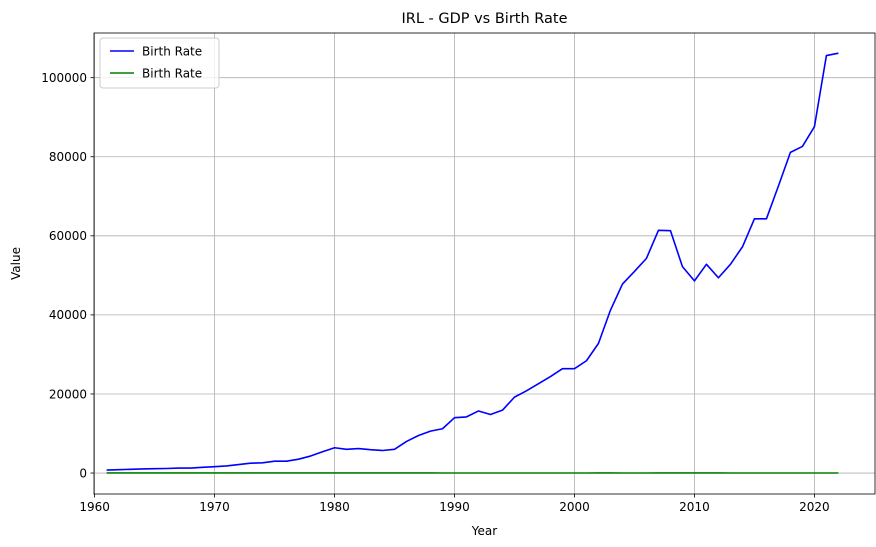  I want to click on y-tick-label: 20000, so click(68, 394).